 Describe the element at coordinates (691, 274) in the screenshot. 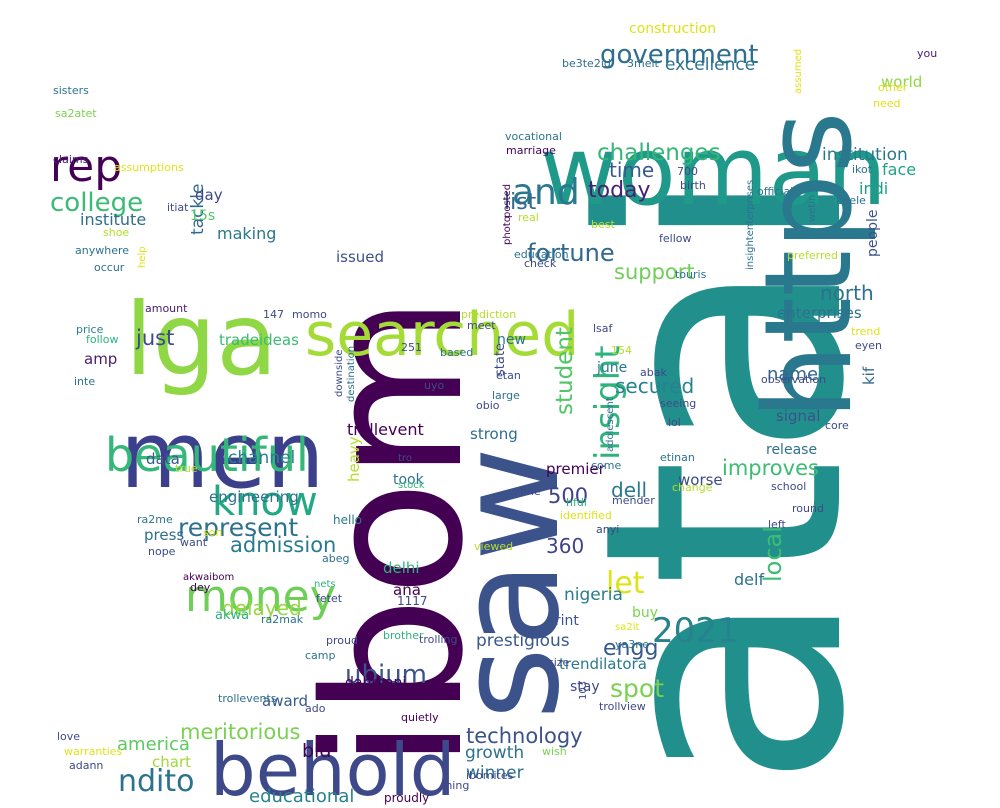

I see `word-touris: touris` at that location.